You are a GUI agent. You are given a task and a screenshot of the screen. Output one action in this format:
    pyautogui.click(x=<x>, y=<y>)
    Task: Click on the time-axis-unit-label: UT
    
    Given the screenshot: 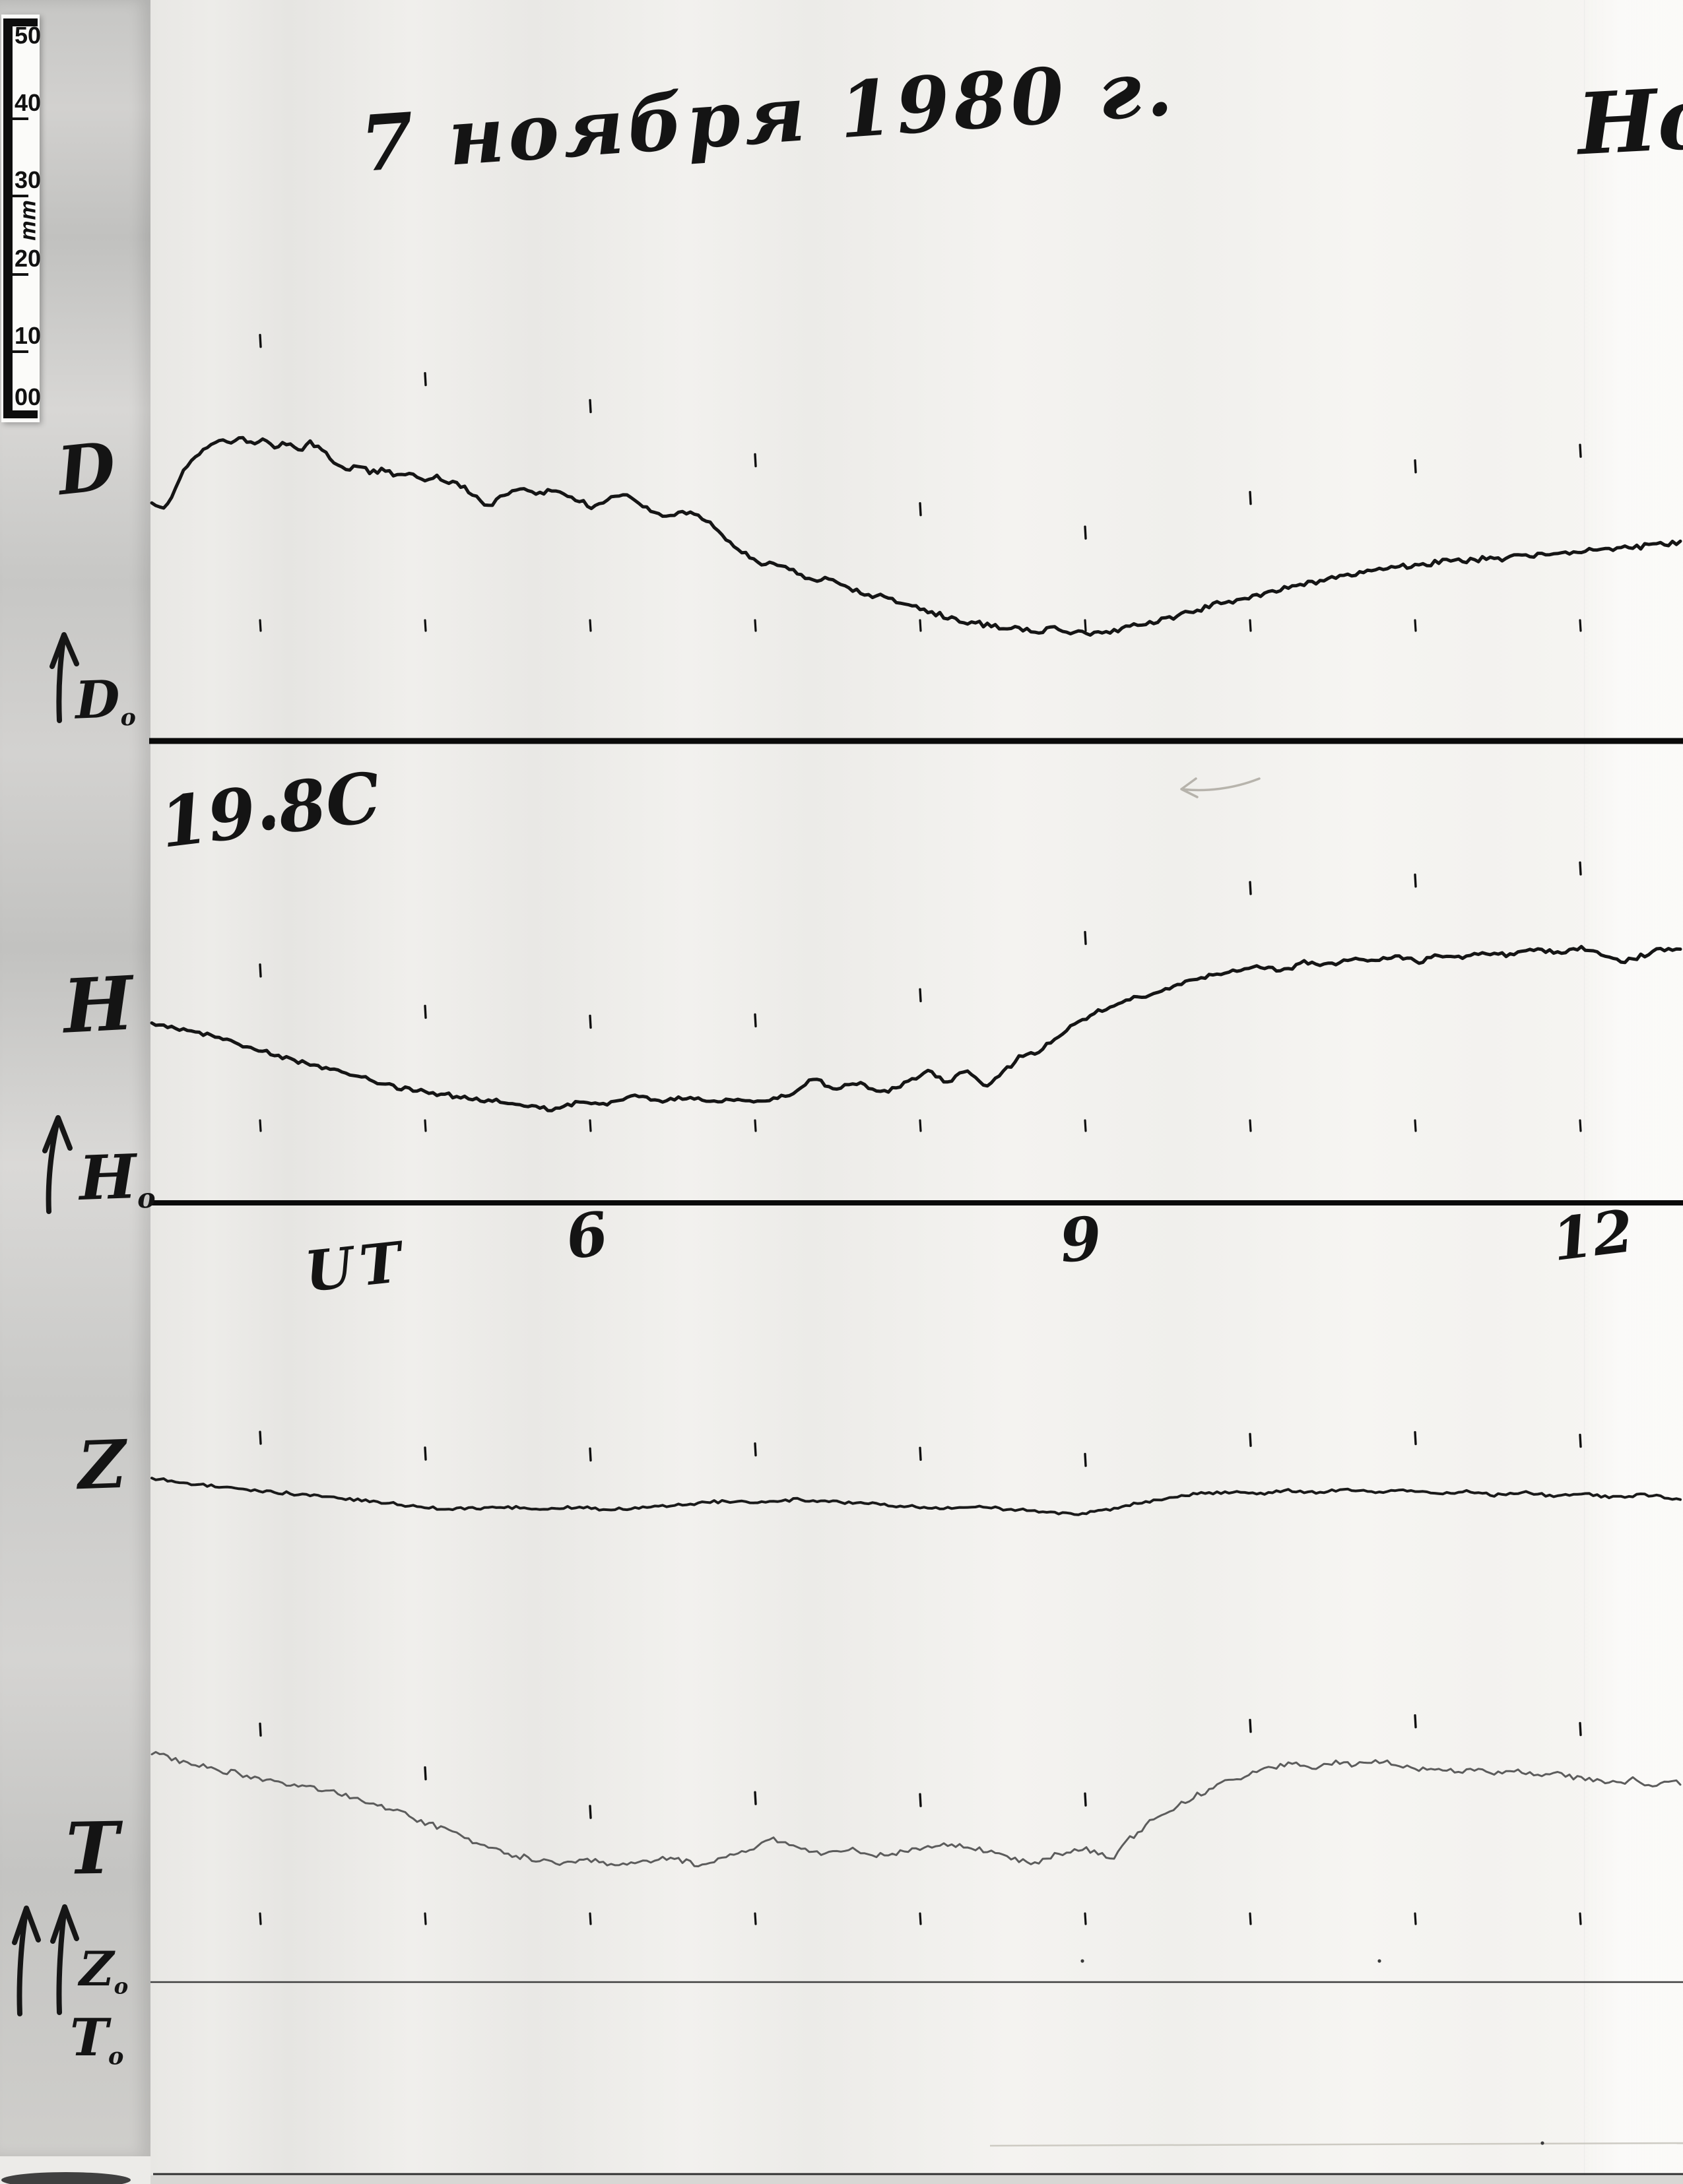 What is the action you would take?
    pyautogui.click(x=356, y=1266)
    